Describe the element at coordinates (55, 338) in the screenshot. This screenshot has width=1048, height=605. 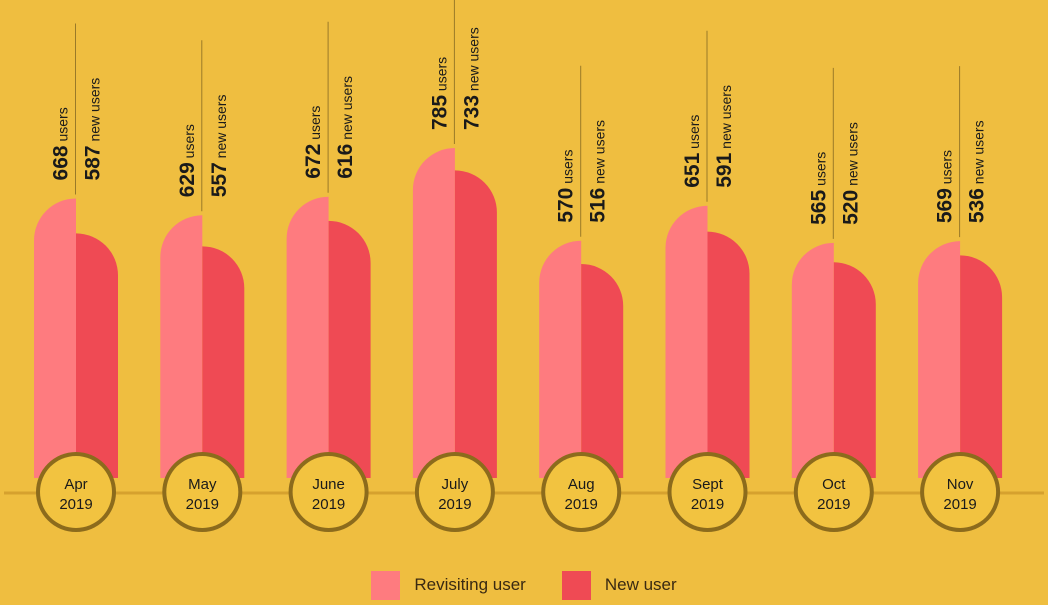
I see `bar-revisiting-apr` at that location.